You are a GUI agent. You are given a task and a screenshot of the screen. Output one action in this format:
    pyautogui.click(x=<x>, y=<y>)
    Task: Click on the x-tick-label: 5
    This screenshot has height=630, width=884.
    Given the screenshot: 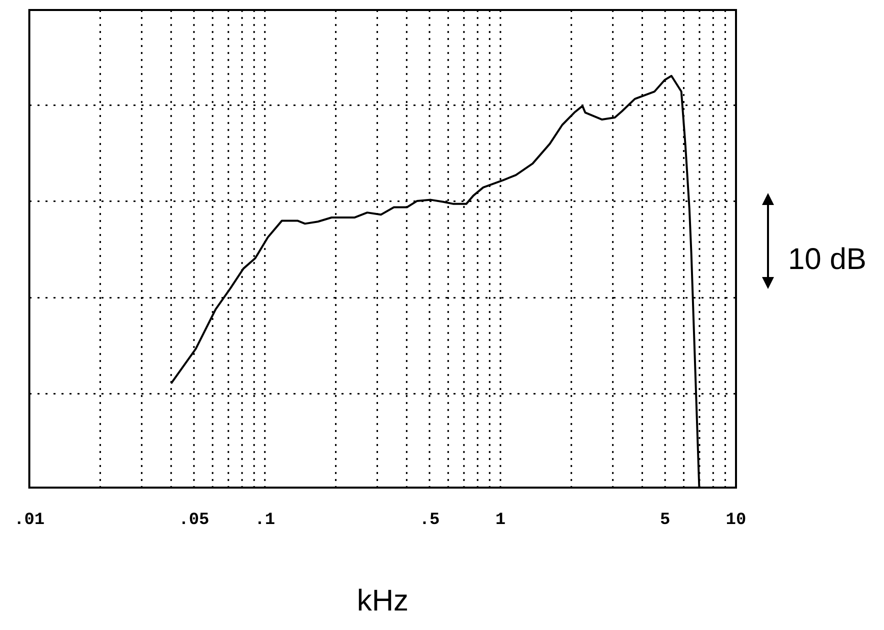 What is the action you would take?
    pyautogui.click(x=665, y=520)
    